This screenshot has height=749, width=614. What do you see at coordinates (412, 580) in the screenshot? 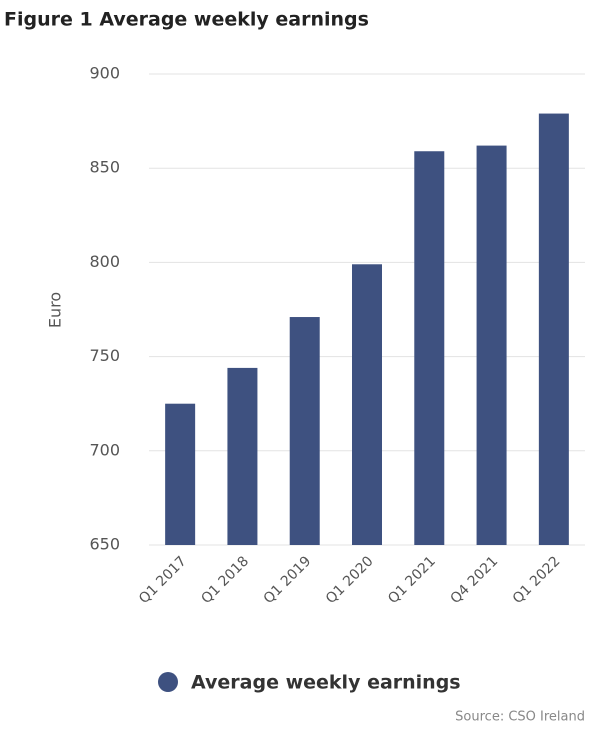
I see `x-tick-label: Q1 2021` at bounding box center [412, 580].